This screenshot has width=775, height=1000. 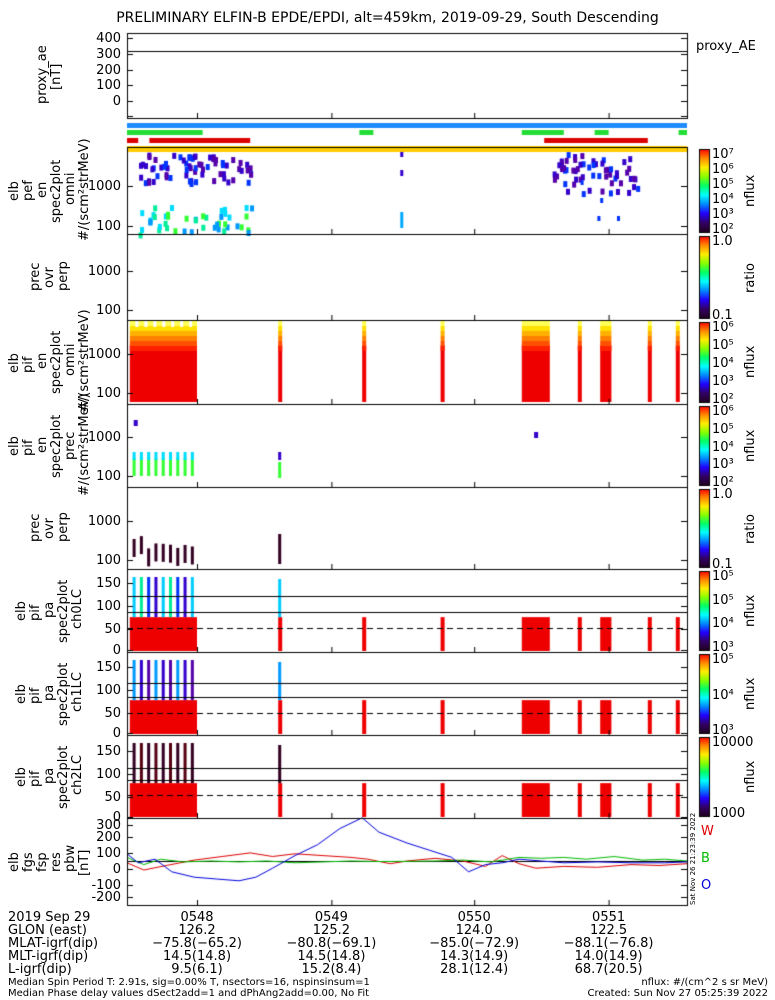 What do you see at coordinates (693, 858) in the screenshot?
I see `footer-side: Sat Nov 26 21:23:39 2022` at bounding box center [693, 858].